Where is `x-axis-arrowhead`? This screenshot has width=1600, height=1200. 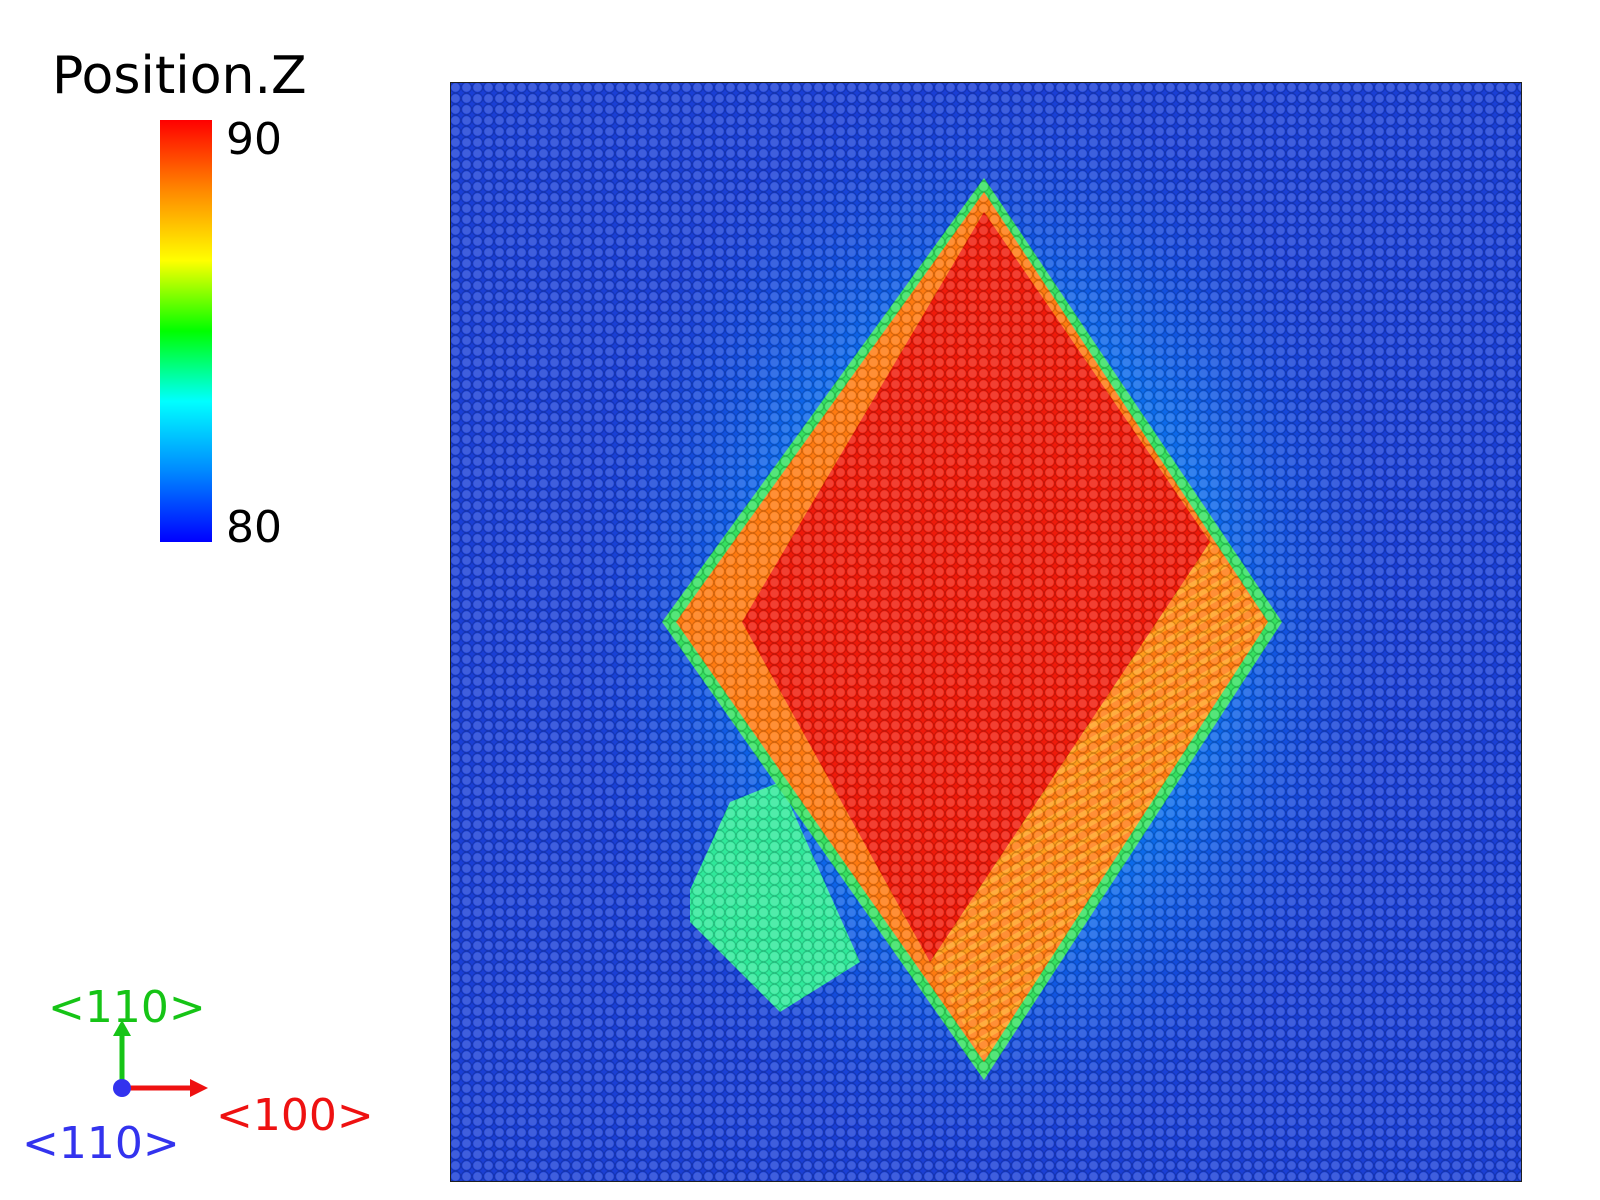 x-axis-arrowhead is located at coordinates (199, 1088).